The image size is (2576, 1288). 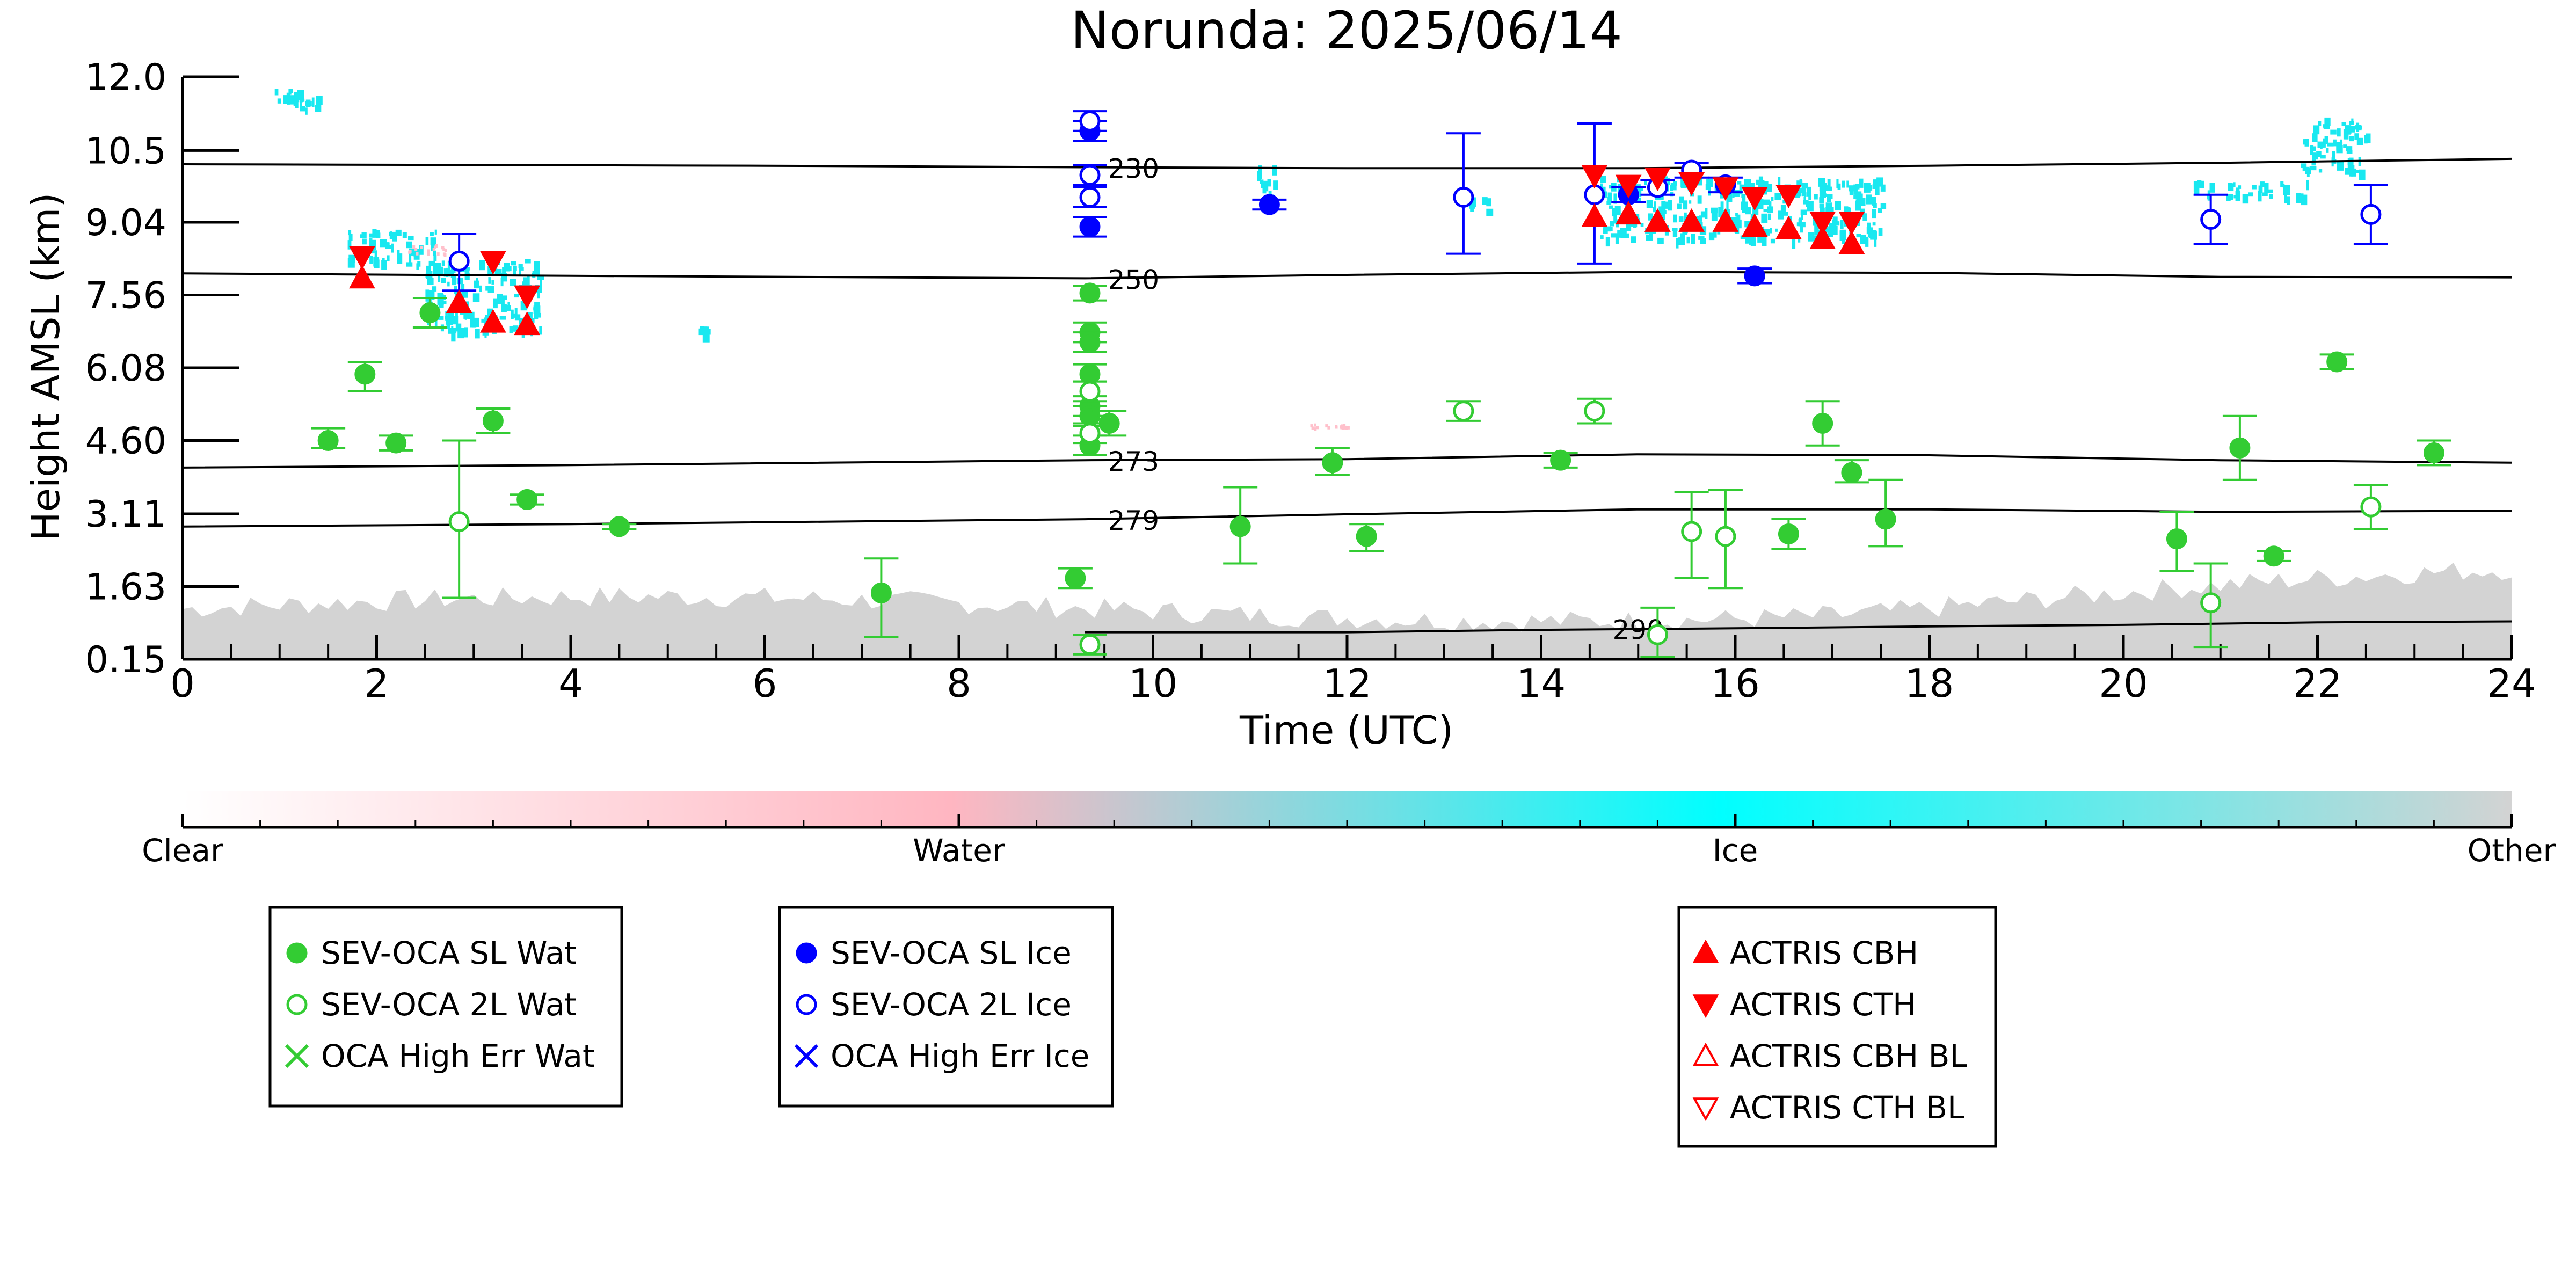 I want to click on colorbar-label: Clear, so click(x=182, y=850).